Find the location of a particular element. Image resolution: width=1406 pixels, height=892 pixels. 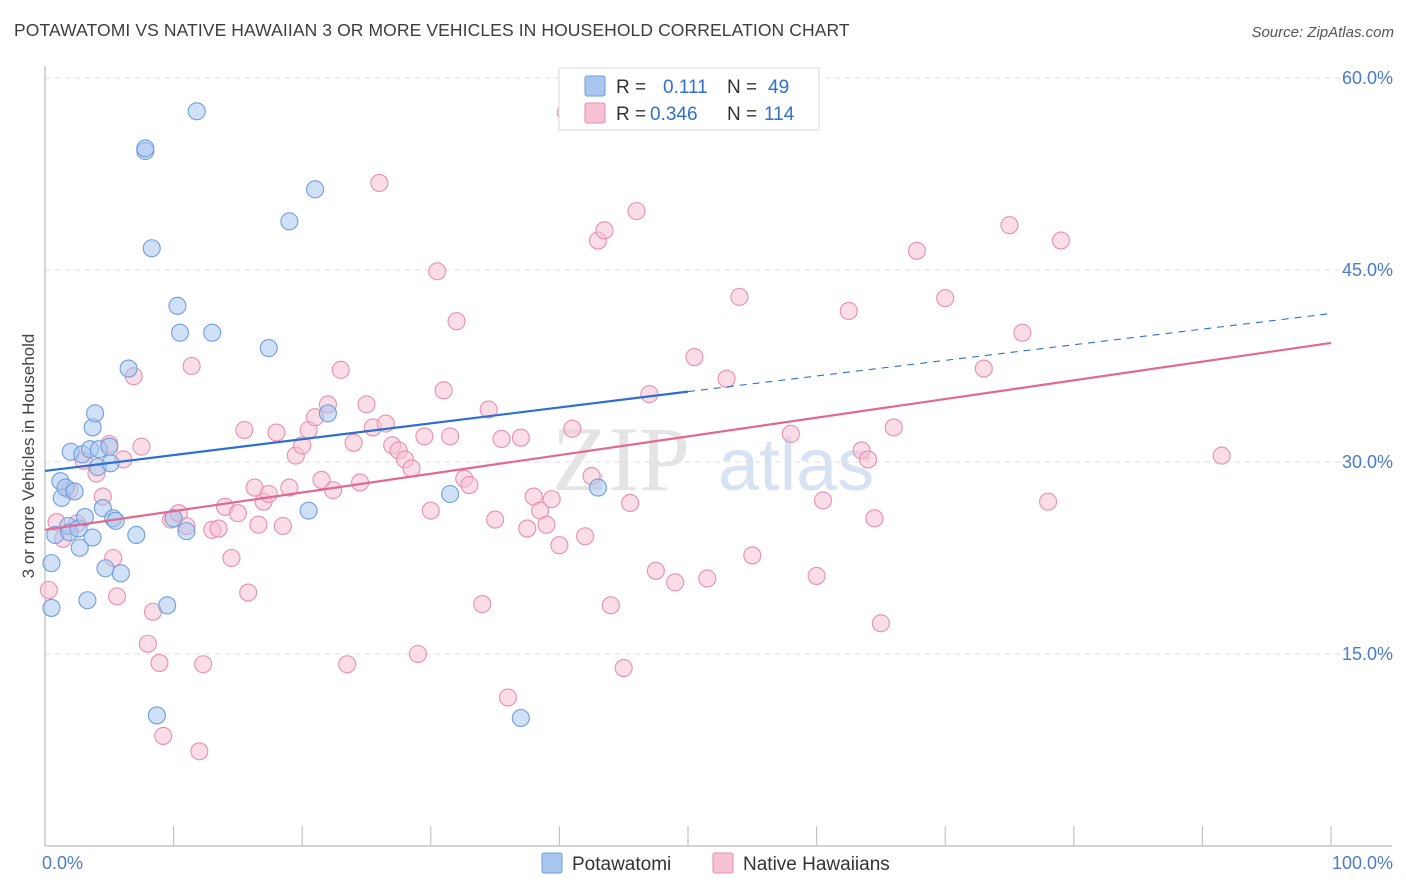

y-tick-label-60: 60.0% is located at coordinates (1367, 78).